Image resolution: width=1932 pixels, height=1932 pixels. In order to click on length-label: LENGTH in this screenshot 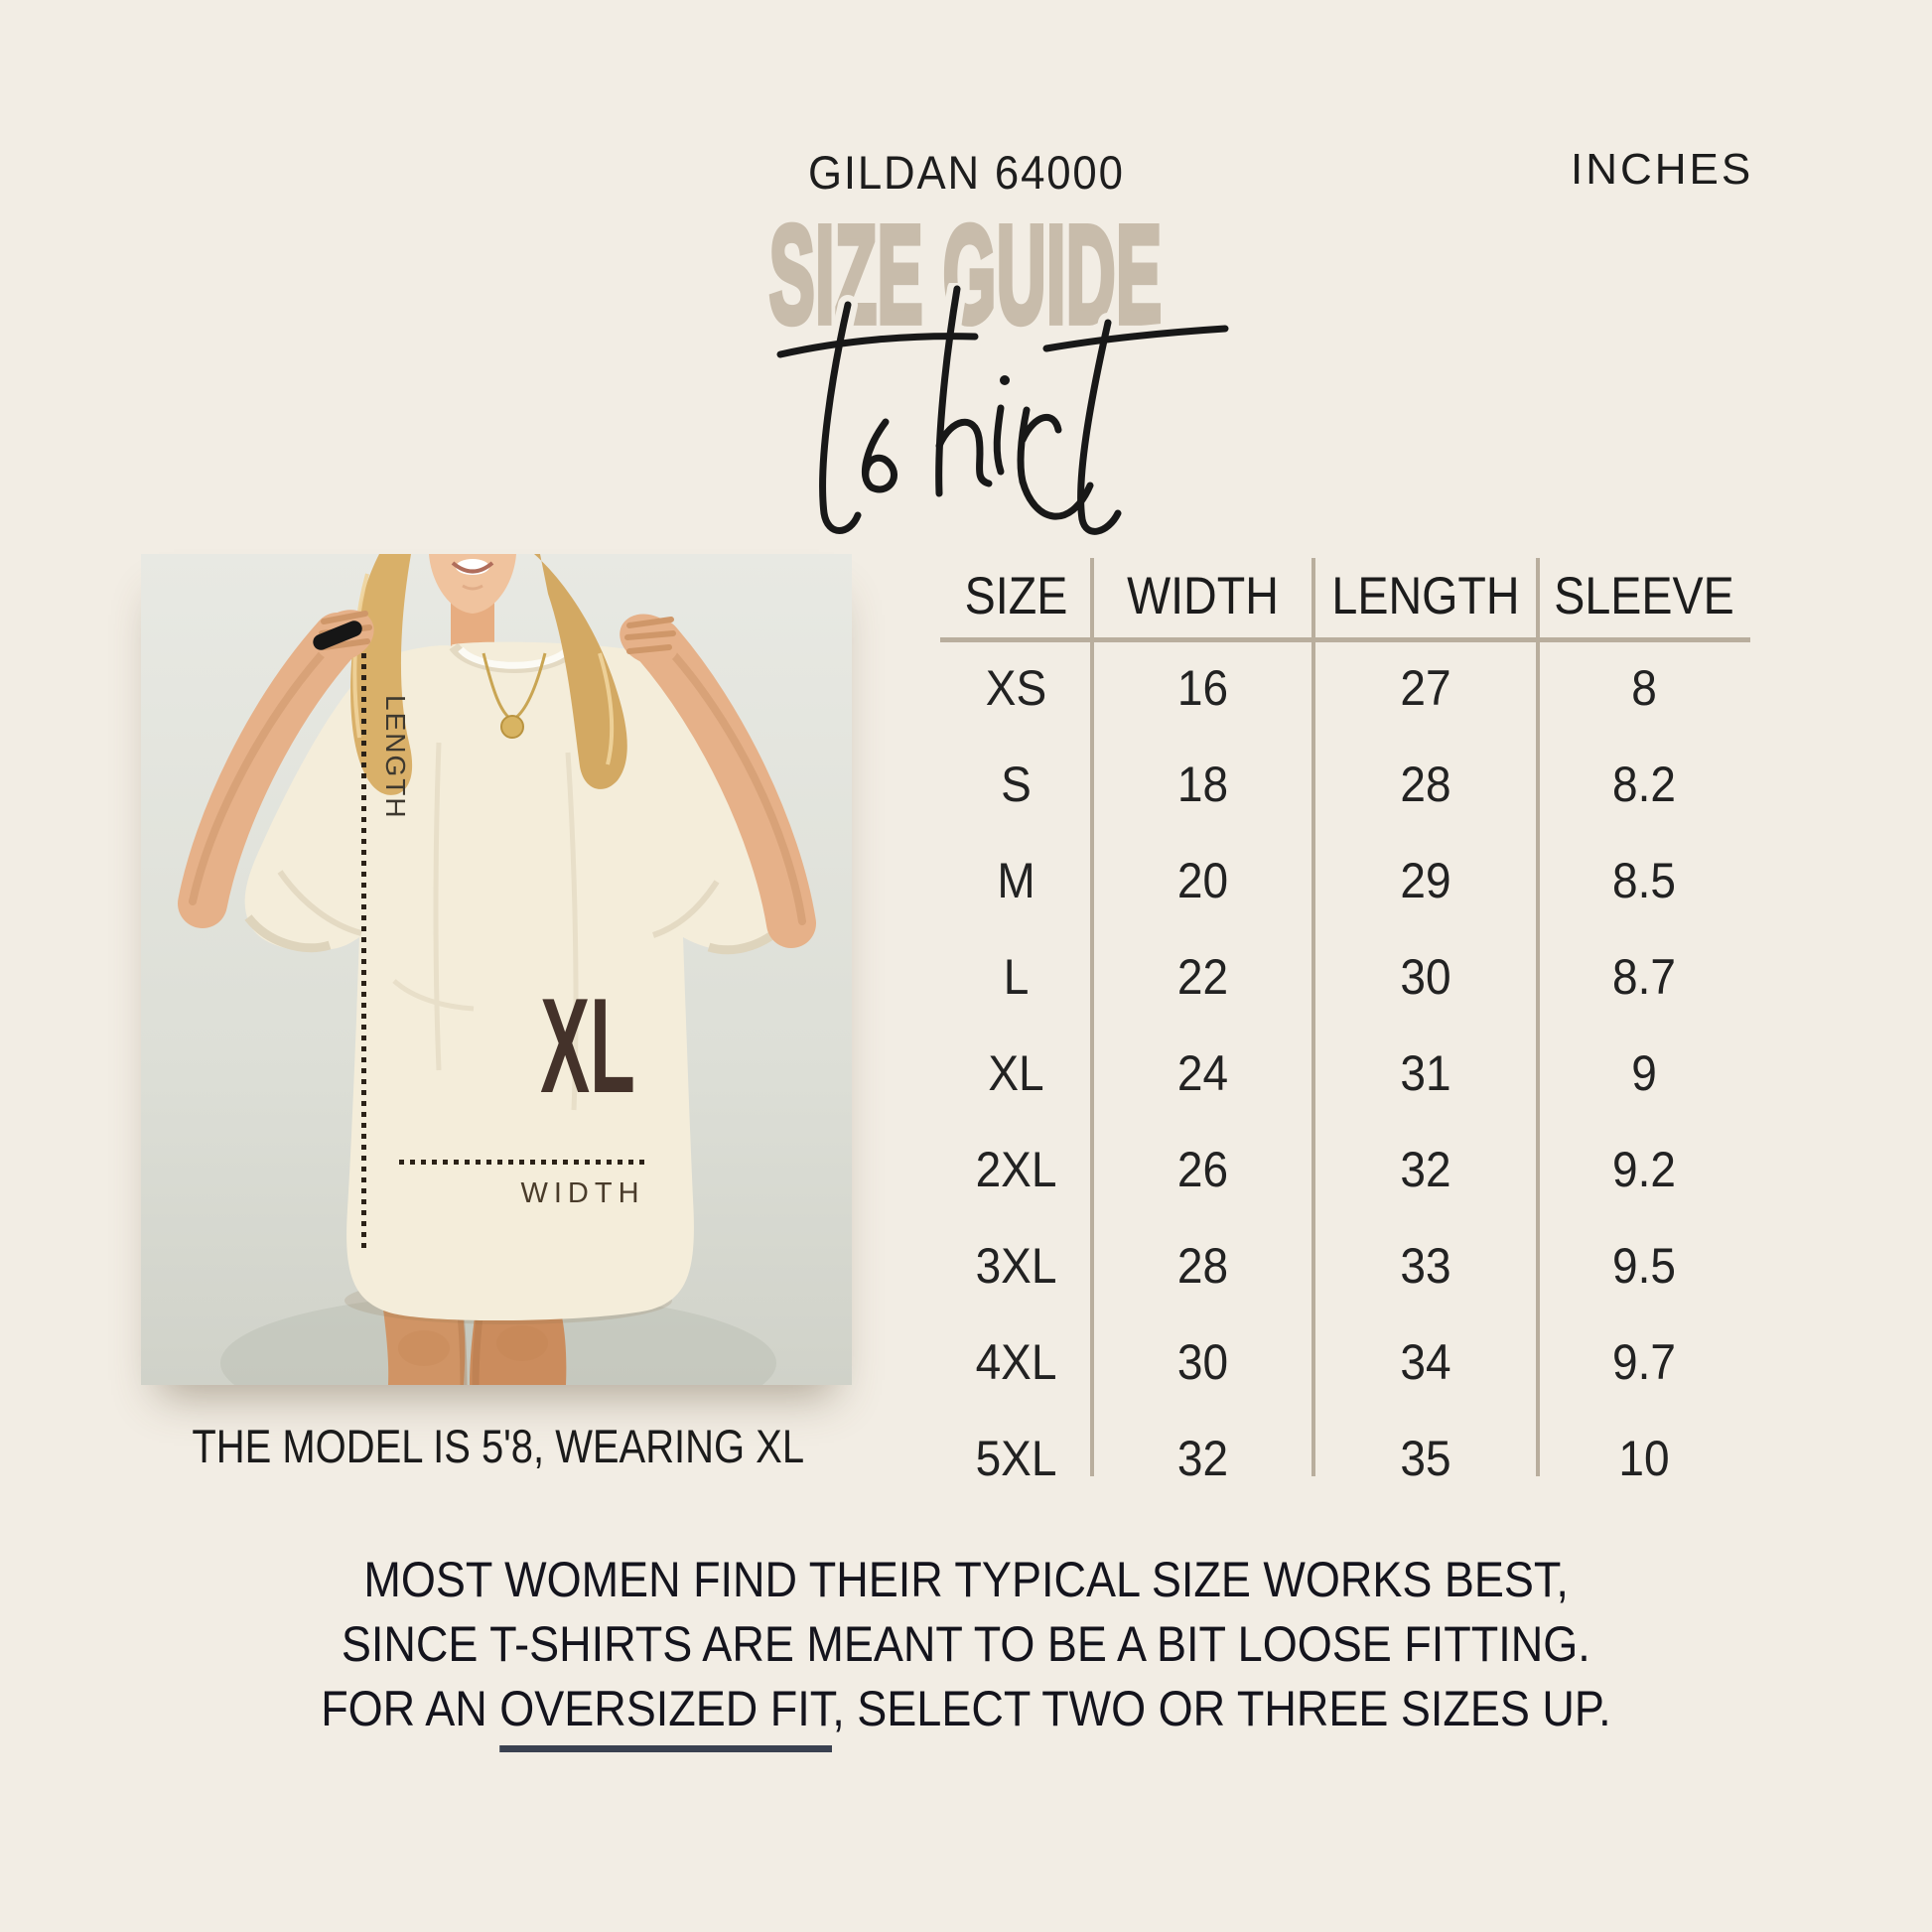, I will do `click(395, 757)`.